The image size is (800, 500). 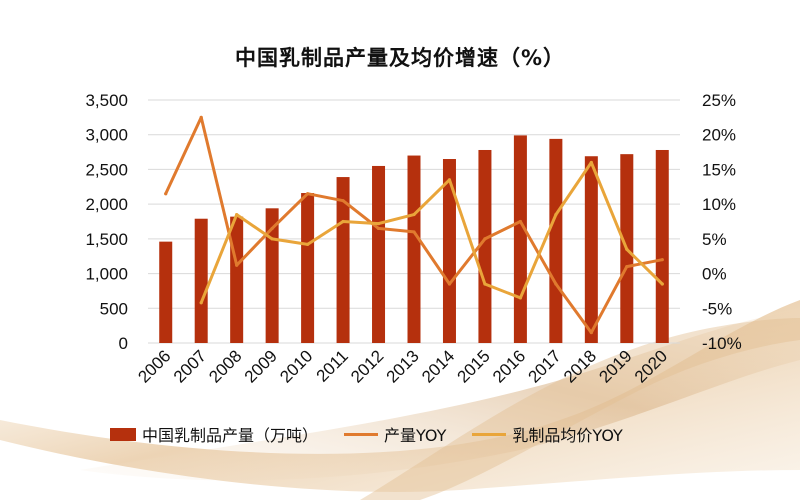 What do you see at coordinates (332, 365) in the screenshot?
I see `x-axis-tick-label: 2011` at bounding box center [332, 365].